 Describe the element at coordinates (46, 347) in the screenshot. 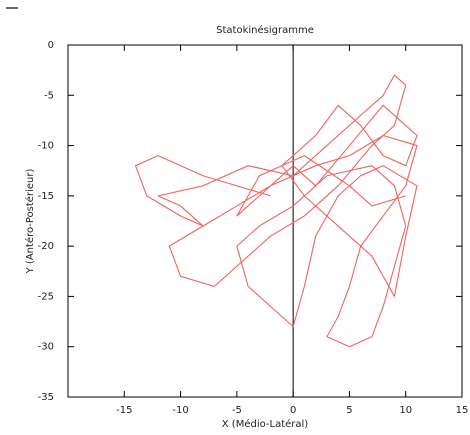

I see `y-tick-label: -30` at that location.